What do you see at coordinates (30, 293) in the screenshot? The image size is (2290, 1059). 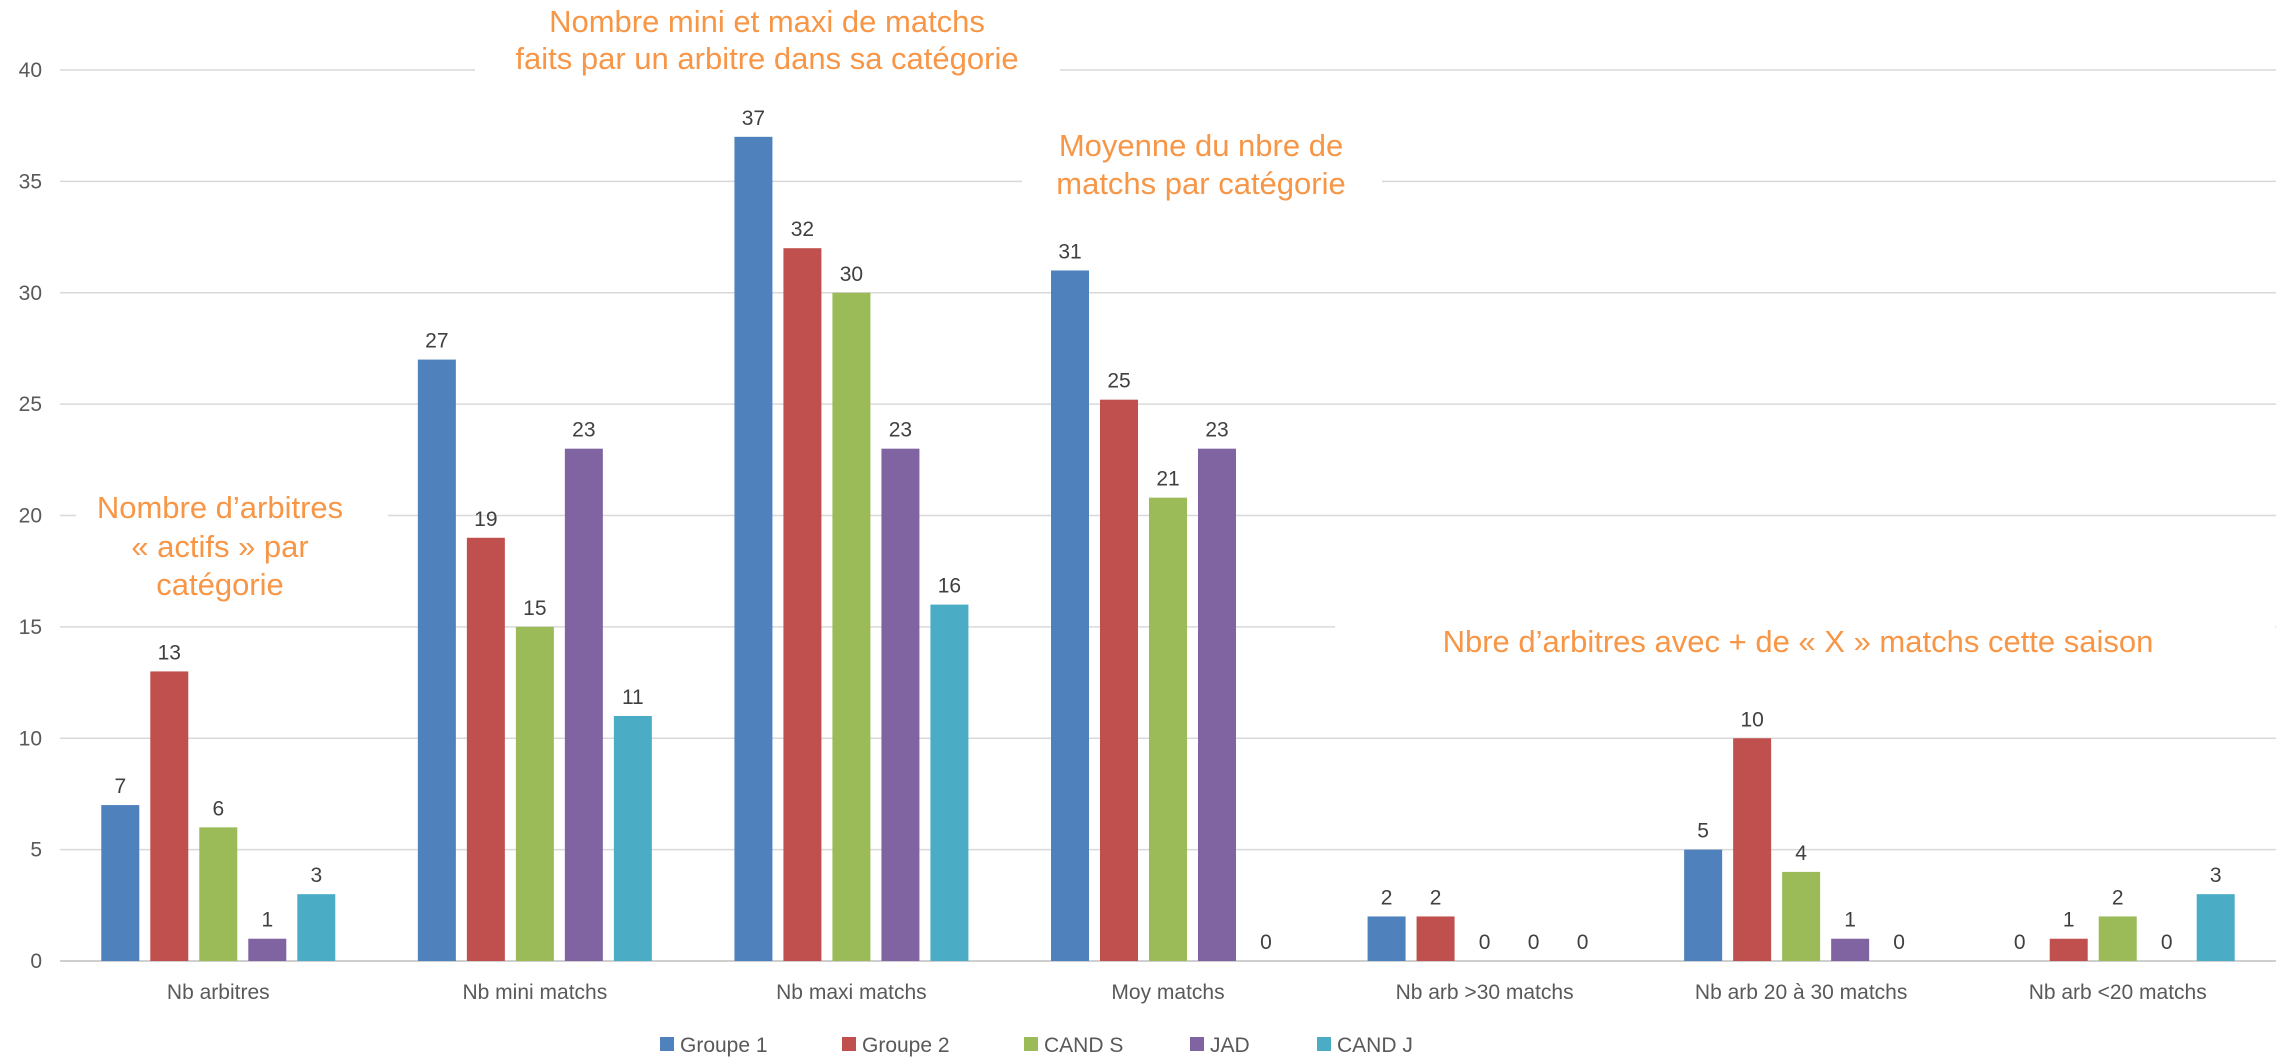 I see `y-tick-label: 30` at bounding box center [30, 293].